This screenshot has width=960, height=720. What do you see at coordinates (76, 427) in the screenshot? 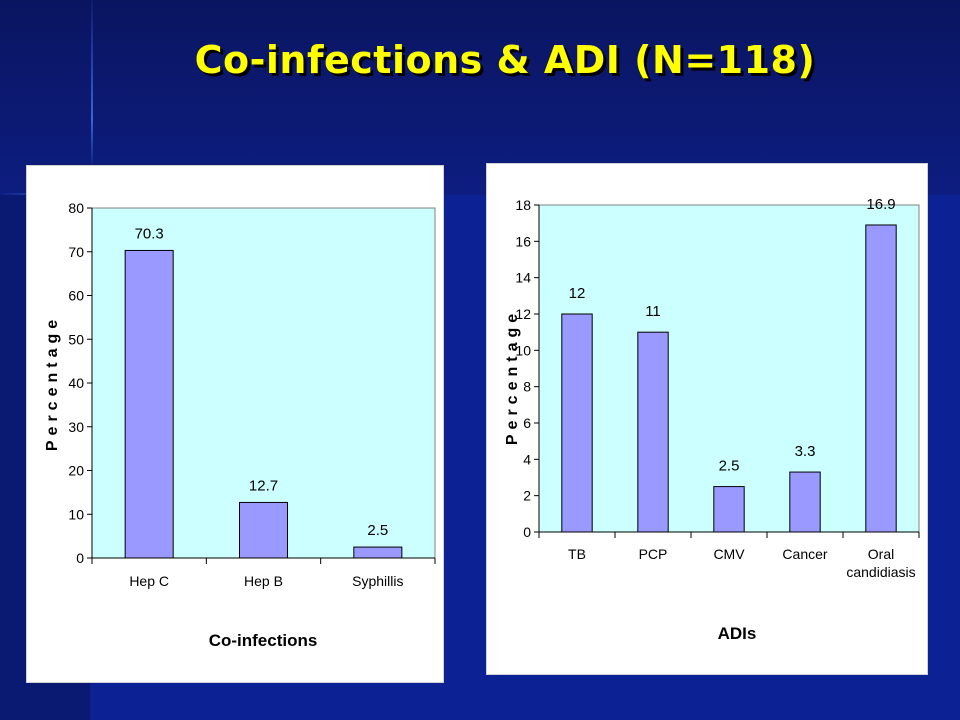
I see `coinfections-y-tick-label: 30` at bounding box center [76, 427].